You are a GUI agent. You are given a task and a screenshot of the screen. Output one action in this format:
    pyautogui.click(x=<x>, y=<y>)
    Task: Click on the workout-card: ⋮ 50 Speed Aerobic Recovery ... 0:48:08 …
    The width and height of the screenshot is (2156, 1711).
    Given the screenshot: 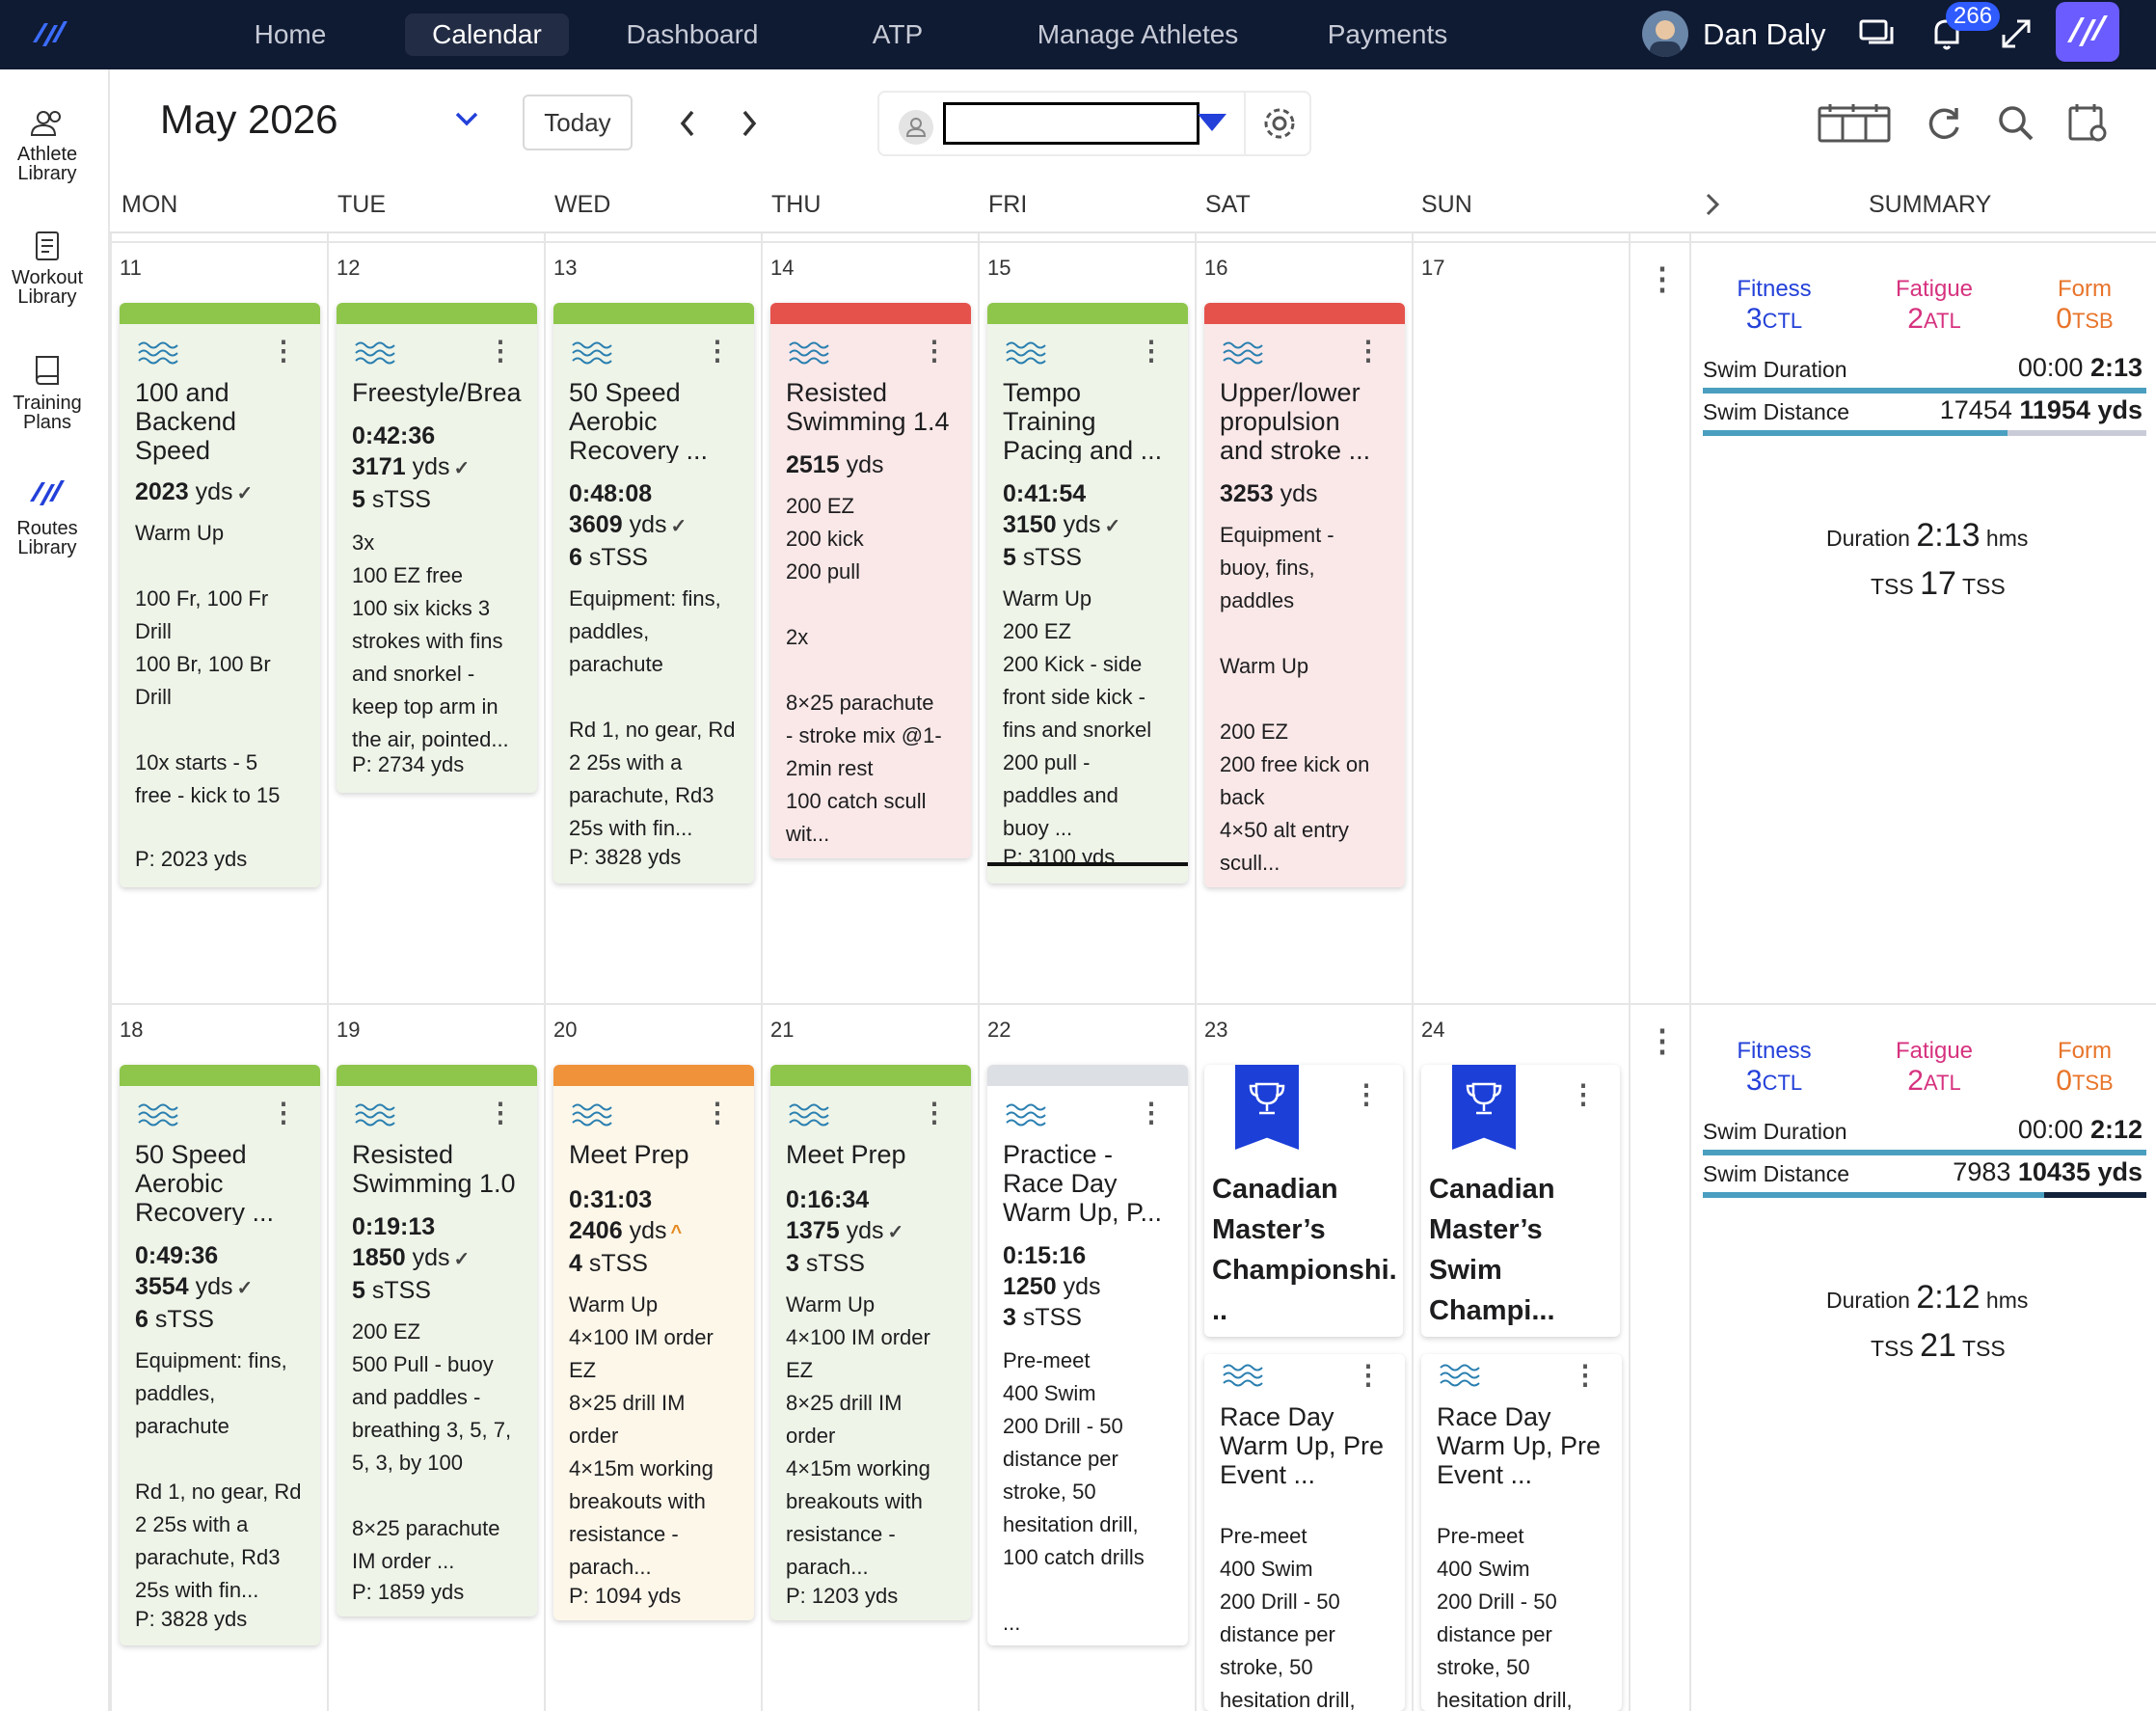 What is the action you would take?
    pyautogui.click(x=653, y=593)
    